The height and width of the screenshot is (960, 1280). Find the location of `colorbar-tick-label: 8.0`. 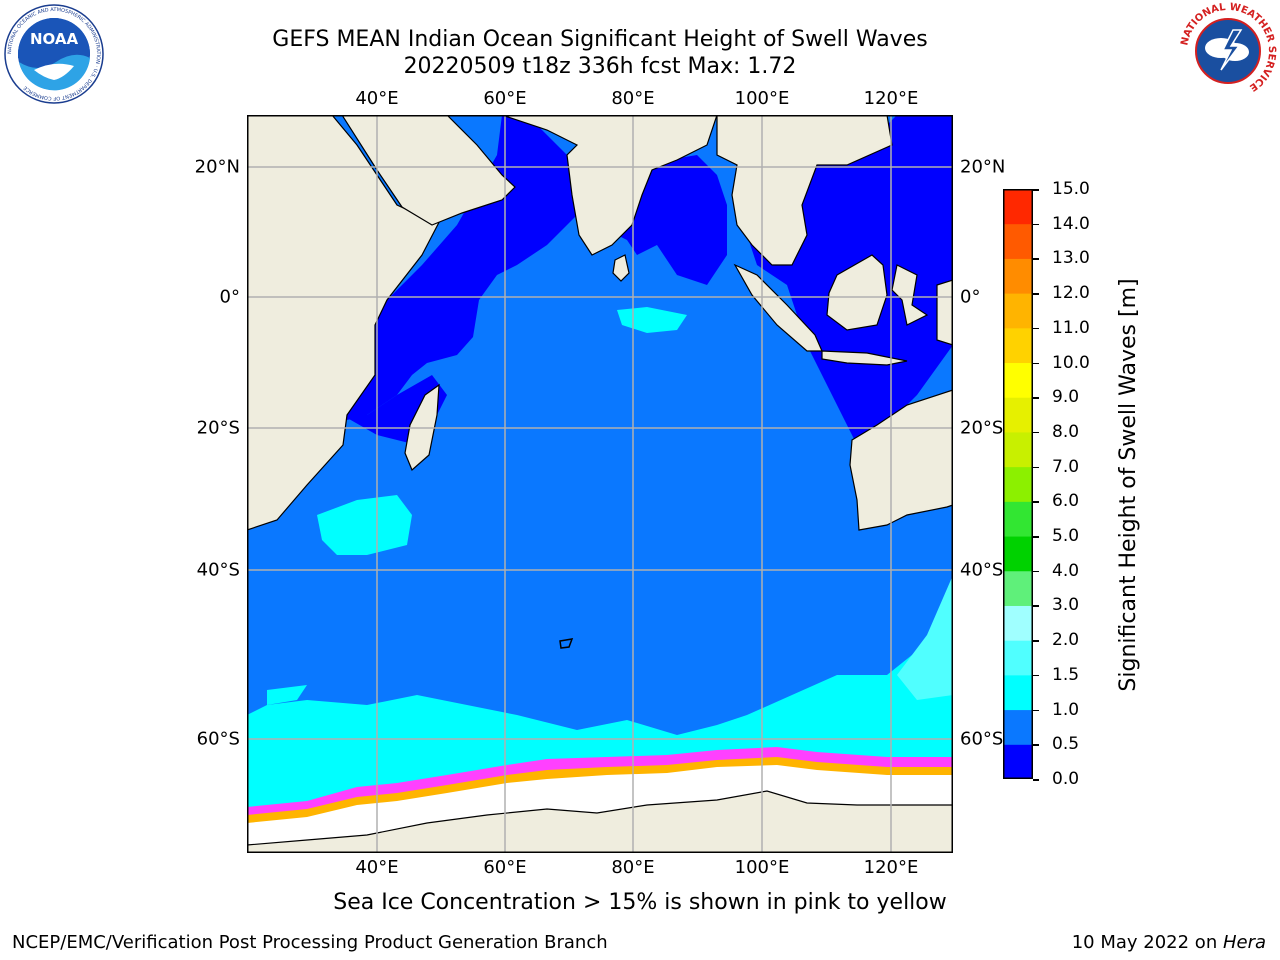

colorbar-tick-label: 8.0 is located at coordinates (1066, 431).